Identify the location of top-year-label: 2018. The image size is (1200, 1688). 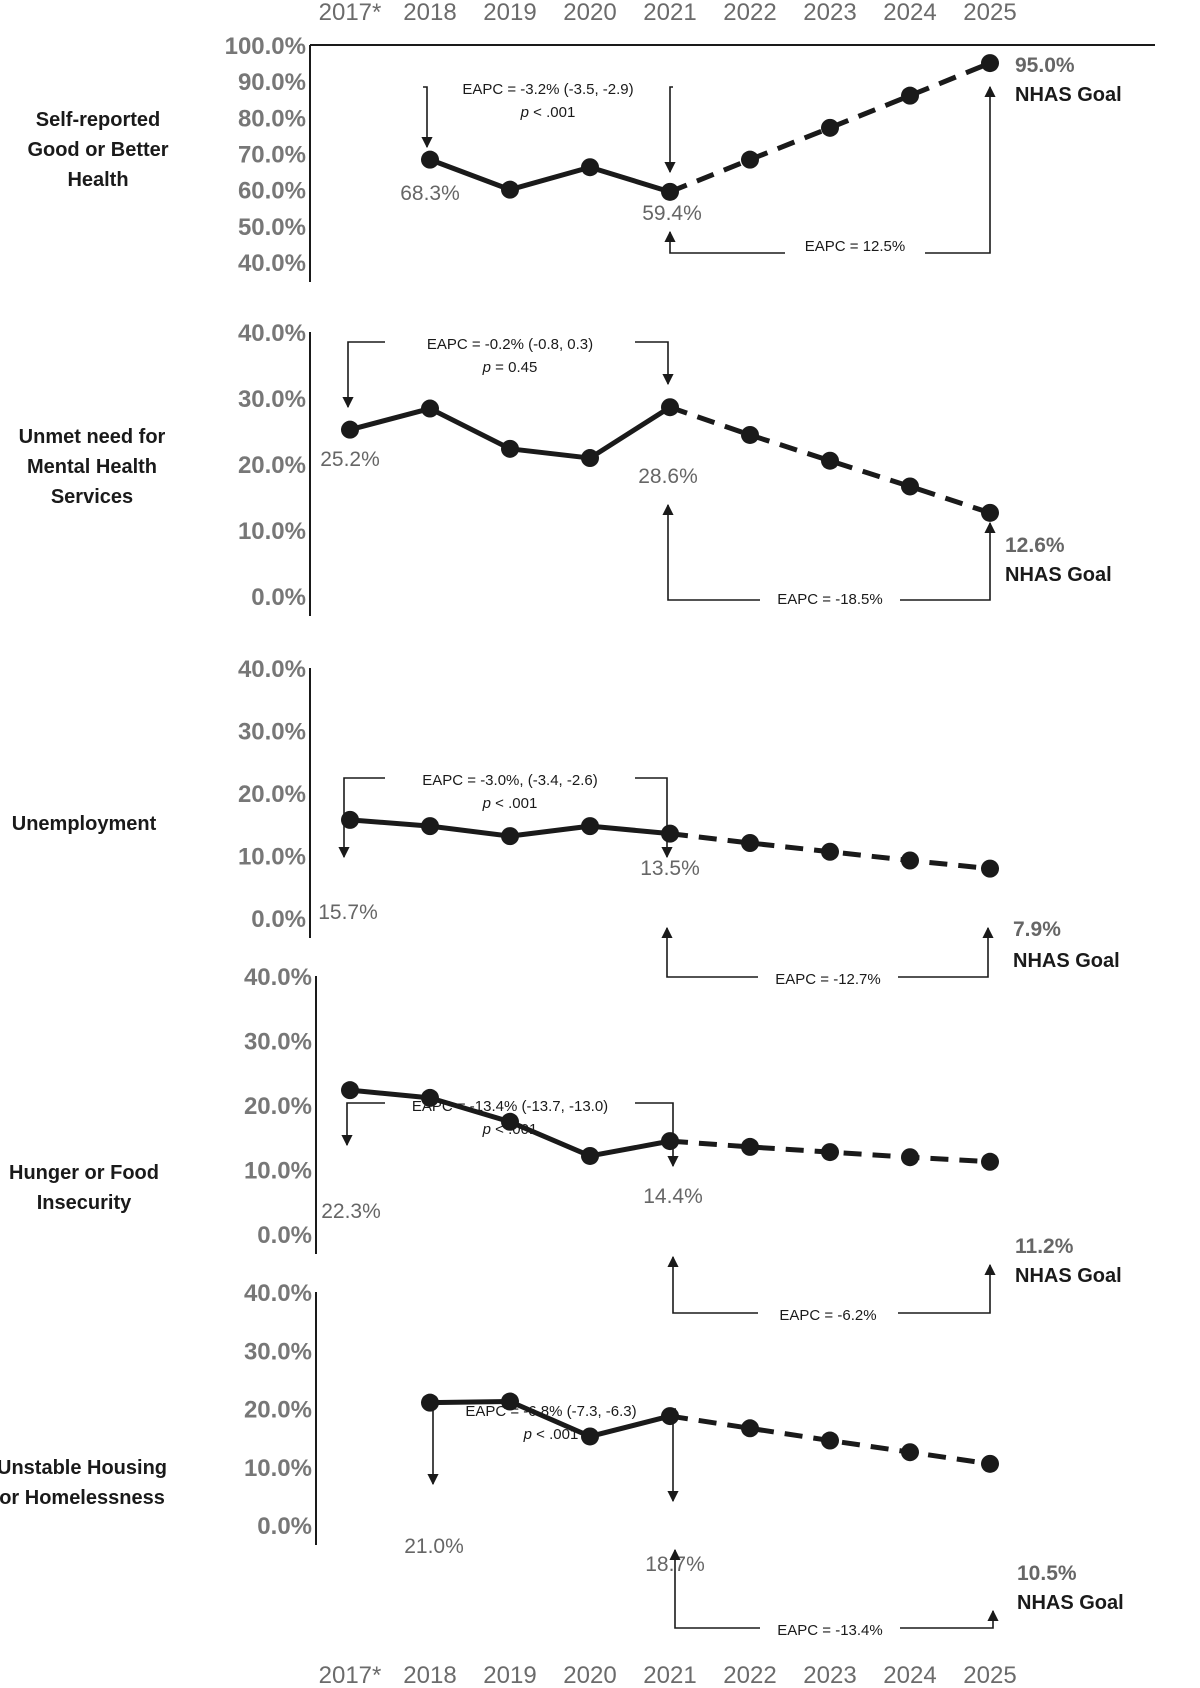
(429, 13).